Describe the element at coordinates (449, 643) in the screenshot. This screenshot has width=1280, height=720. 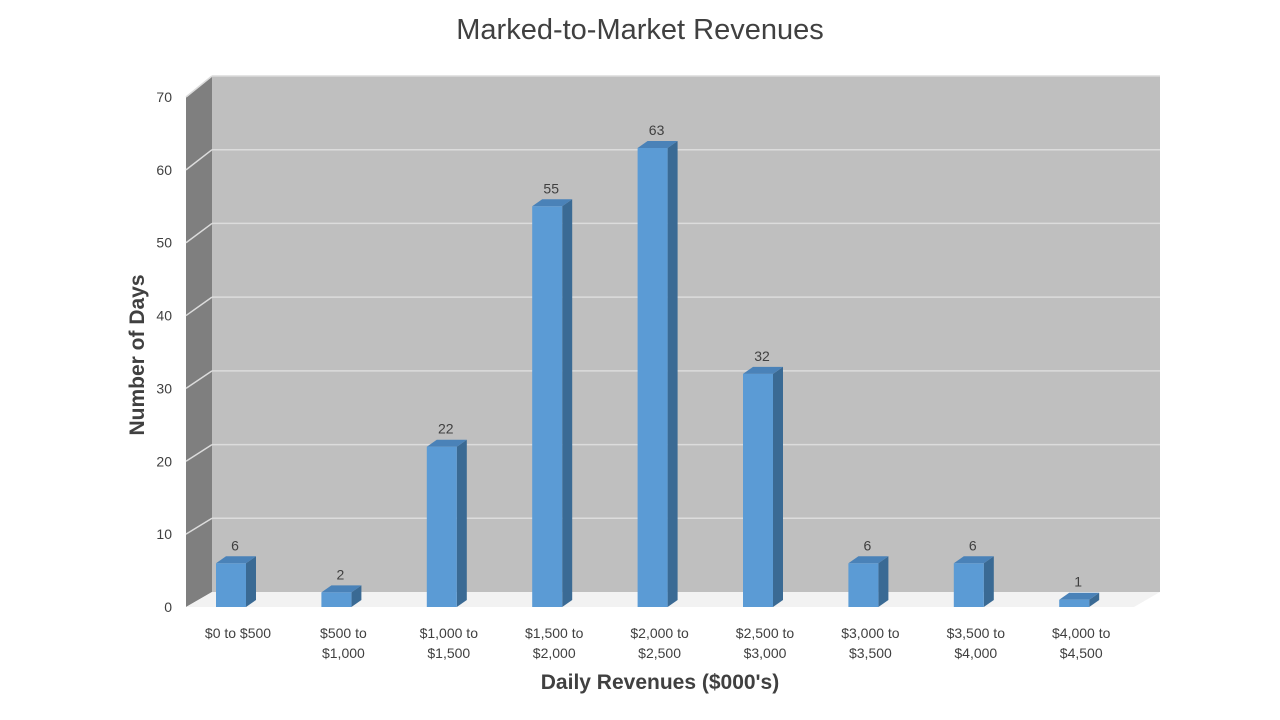
I see `x-tick-label: $1,000 to $1,500` at that location.